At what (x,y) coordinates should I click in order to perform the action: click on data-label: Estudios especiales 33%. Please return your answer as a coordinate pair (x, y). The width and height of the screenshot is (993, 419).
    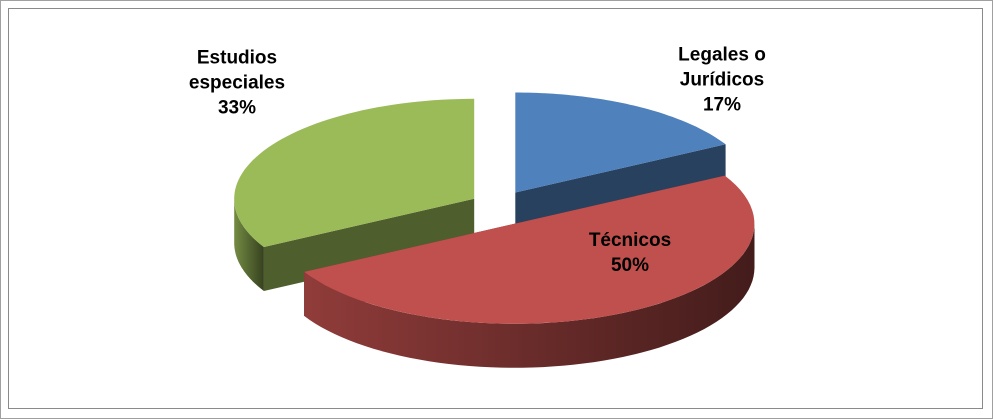
    Looking at the image, I should click on (237, 83).